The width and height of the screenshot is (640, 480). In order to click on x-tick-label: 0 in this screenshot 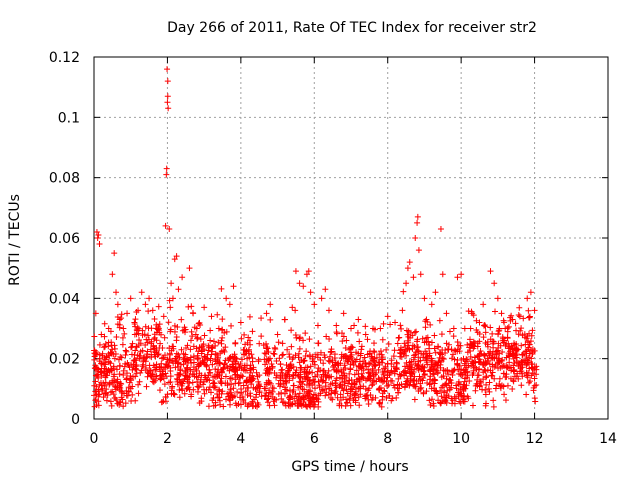, I will do `click(94, 439)`.